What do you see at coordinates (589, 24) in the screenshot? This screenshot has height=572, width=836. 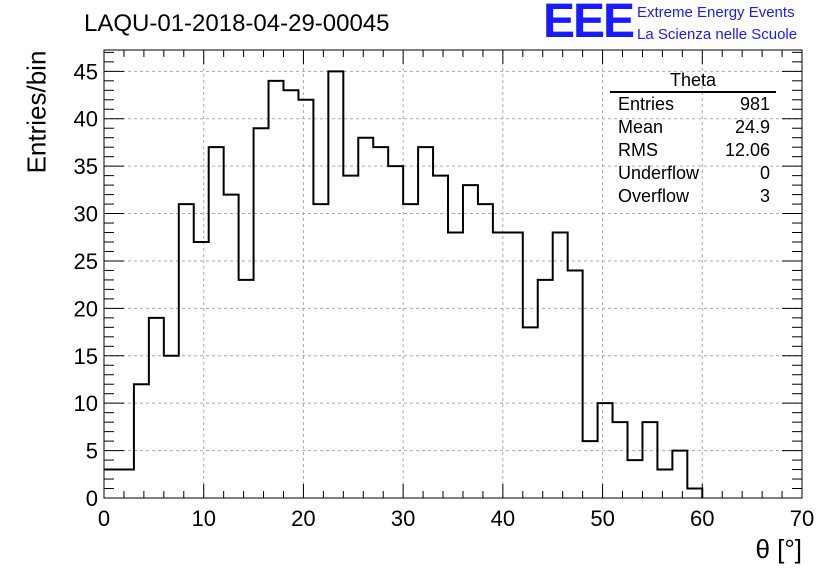 I see `logo-mark: EEE` at bounding box center [589, 24].